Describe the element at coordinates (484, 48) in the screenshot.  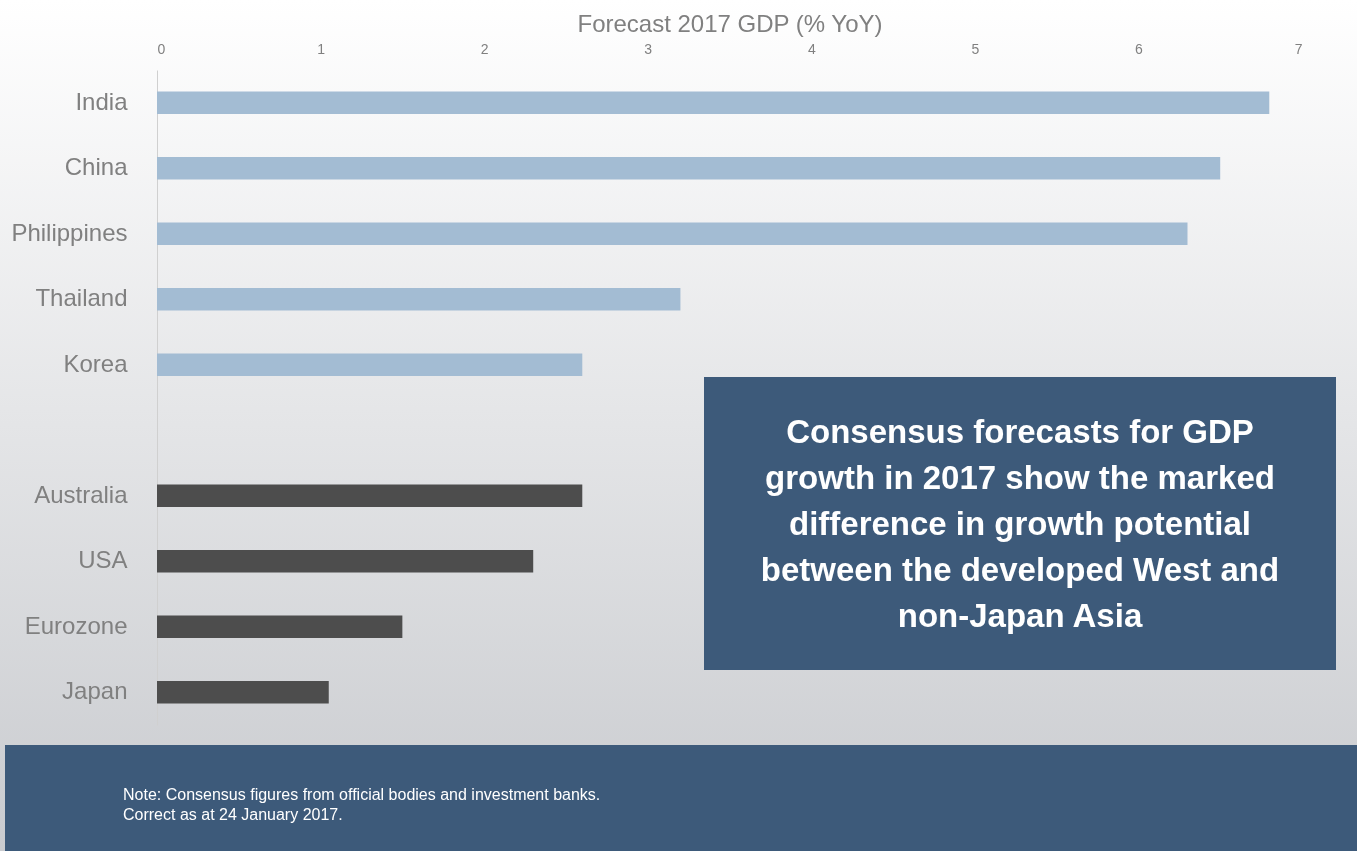
I see `x-tick-label: 2` at that location.